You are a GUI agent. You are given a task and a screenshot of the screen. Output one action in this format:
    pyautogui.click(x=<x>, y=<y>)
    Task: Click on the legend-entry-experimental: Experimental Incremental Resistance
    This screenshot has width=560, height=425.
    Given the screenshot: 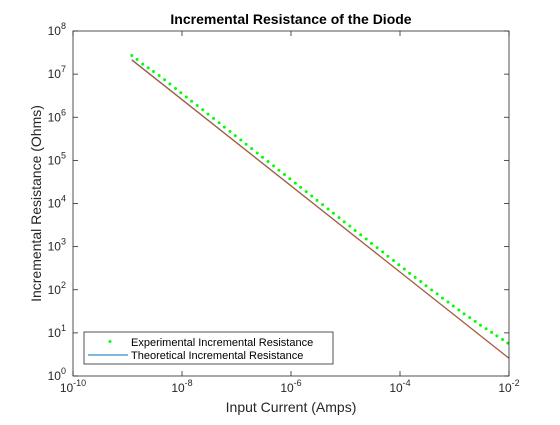 What is the action you would take?
    pyautogui.click(x=210, y=343)
    